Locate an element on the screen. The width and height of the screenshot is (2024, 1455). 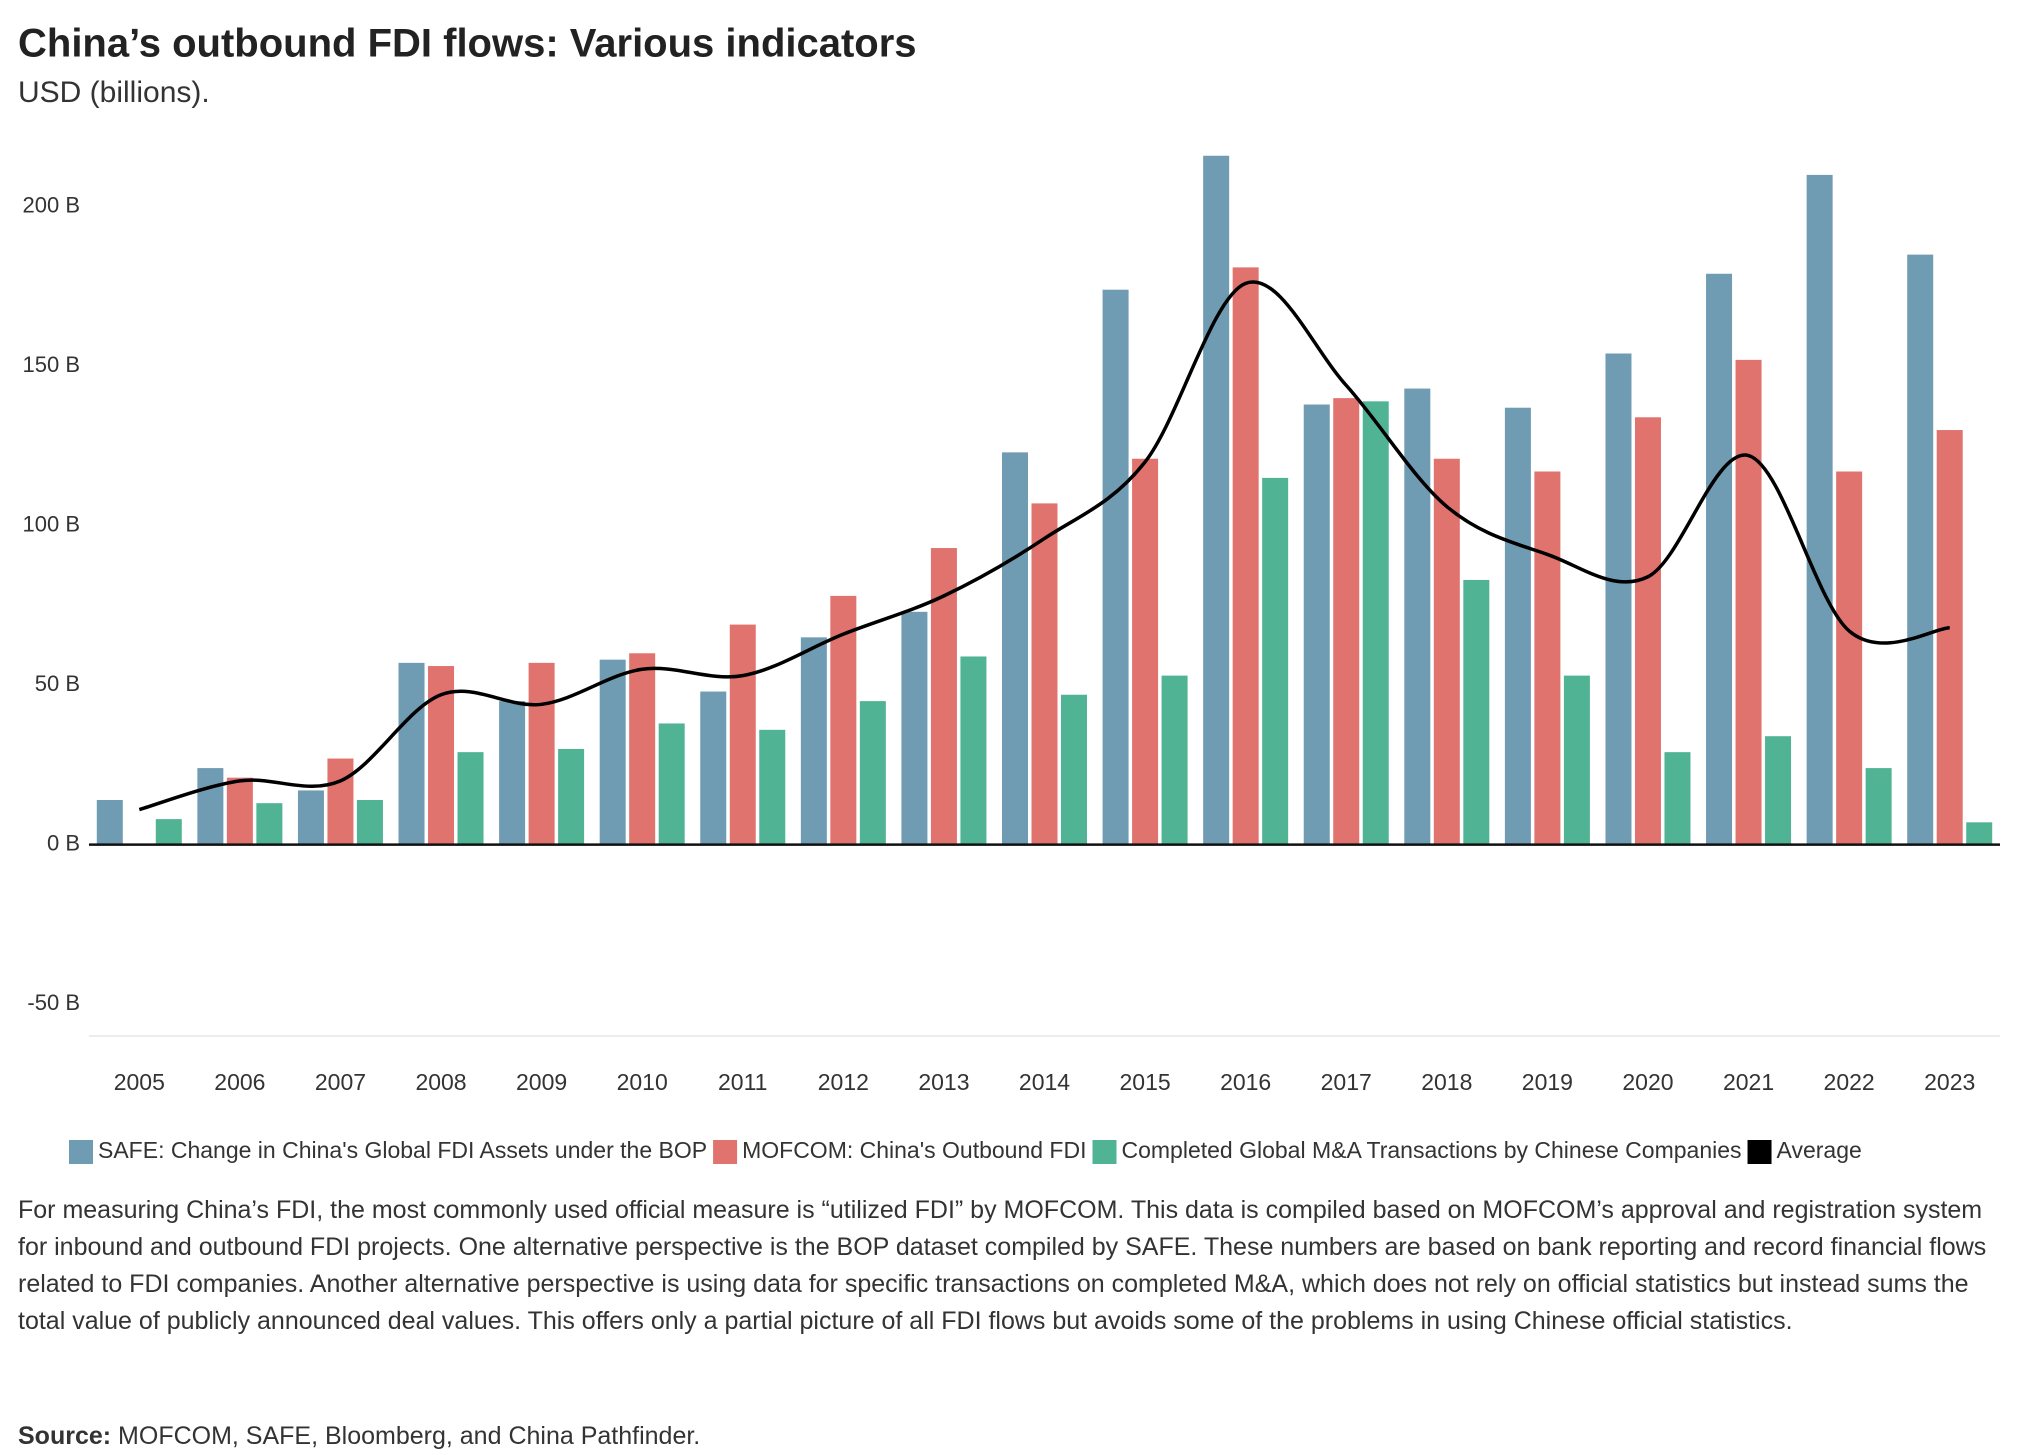
x-tick-label: 2023 is located at coordinates (1949, 1082).